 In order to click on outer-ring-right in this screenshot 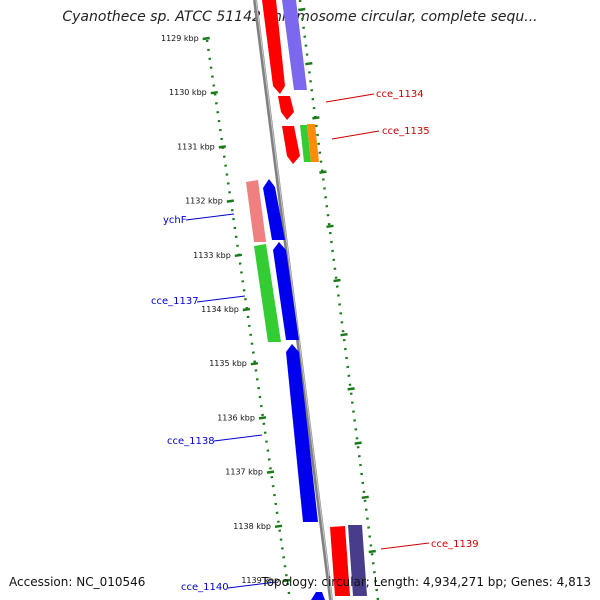, I will do `click(339, 300)`.